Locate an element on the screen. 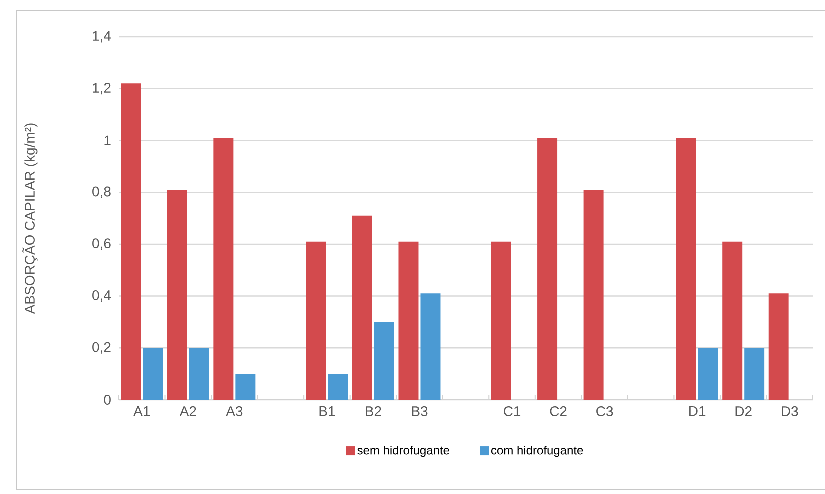 The width and height of the screenshot is (825, 494). y-tick-label: 0 is located at coordinates (107, 400).